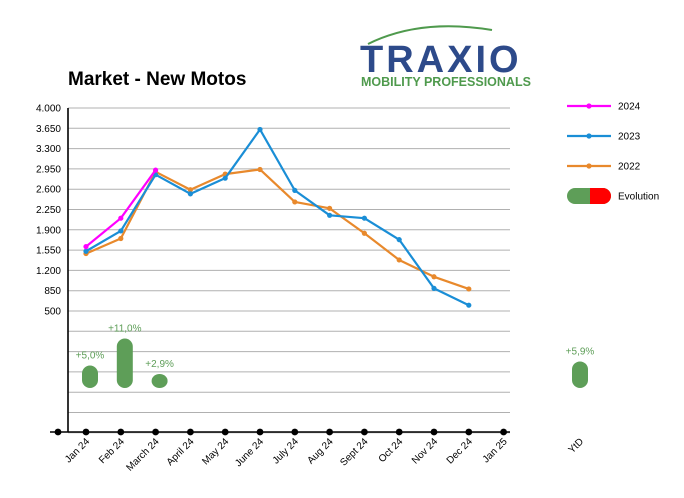 The width and height of the screenshot is (684, 498). What do you see at coordinates (321, 451) in the screenshot?
I see `x-tick-label: Aug 24` at bounding box center [321, 451].